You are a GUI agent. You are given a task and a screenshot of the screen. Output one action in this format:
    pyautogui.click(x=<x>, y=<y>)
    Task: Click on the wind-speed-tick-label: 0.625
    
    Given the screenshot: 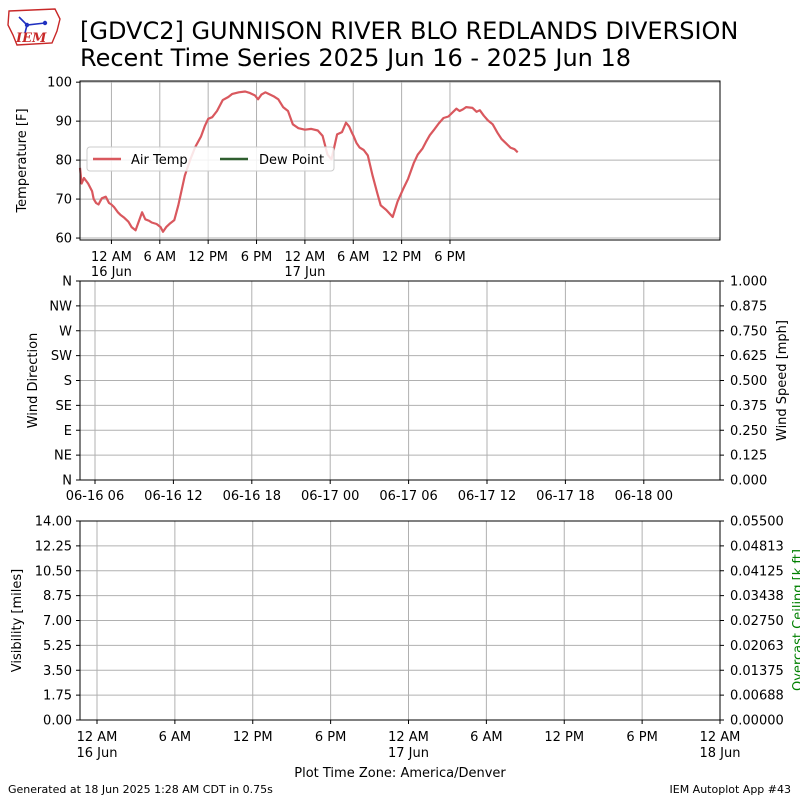 What is the action you would take?
    pyautogui.click(x=748, y=356)
    